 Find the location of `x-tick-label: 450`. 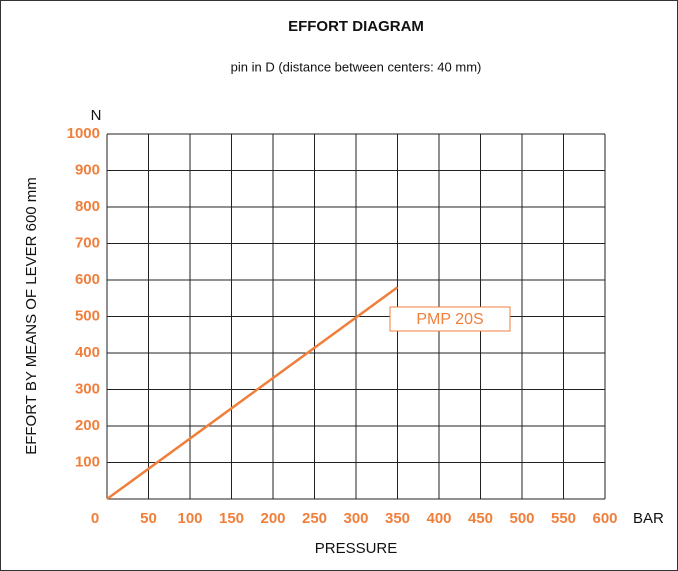

x-tick-label: 450 is located at coordinates (480, 518).